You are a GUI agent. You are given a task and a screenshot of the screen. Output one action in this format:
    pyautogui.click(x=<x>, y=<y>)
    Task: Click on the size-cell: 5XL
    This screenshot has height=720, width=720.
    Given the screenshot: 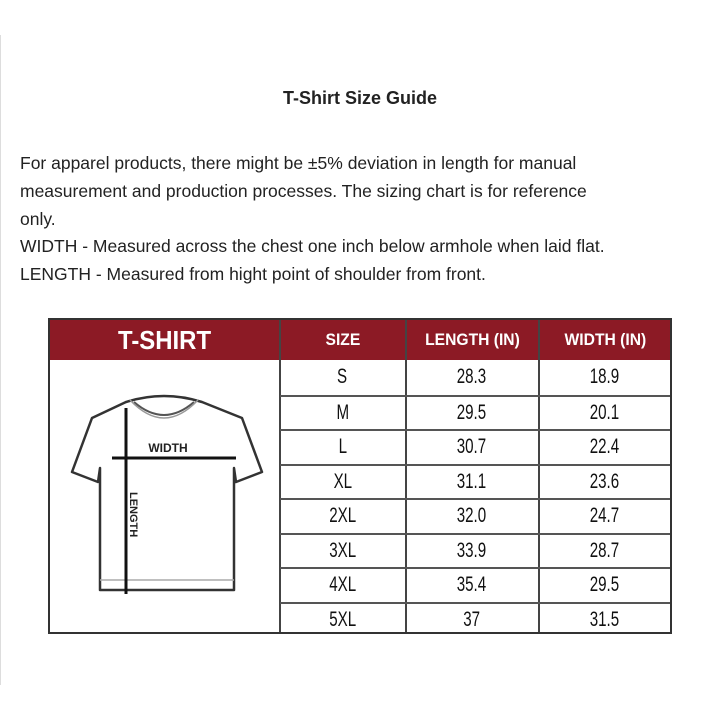 What is the action you would take?
    pyautogui.click(x=342, y=620)
    